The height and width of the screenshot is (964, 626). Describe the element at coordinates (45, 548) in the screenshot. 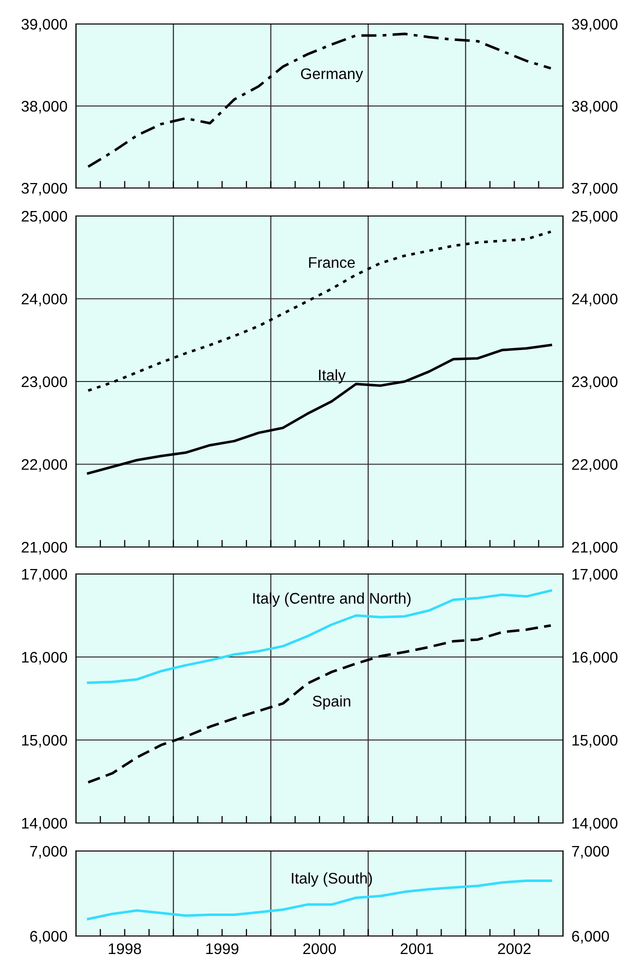

I see `y-tick-label: 21,000` at that location.